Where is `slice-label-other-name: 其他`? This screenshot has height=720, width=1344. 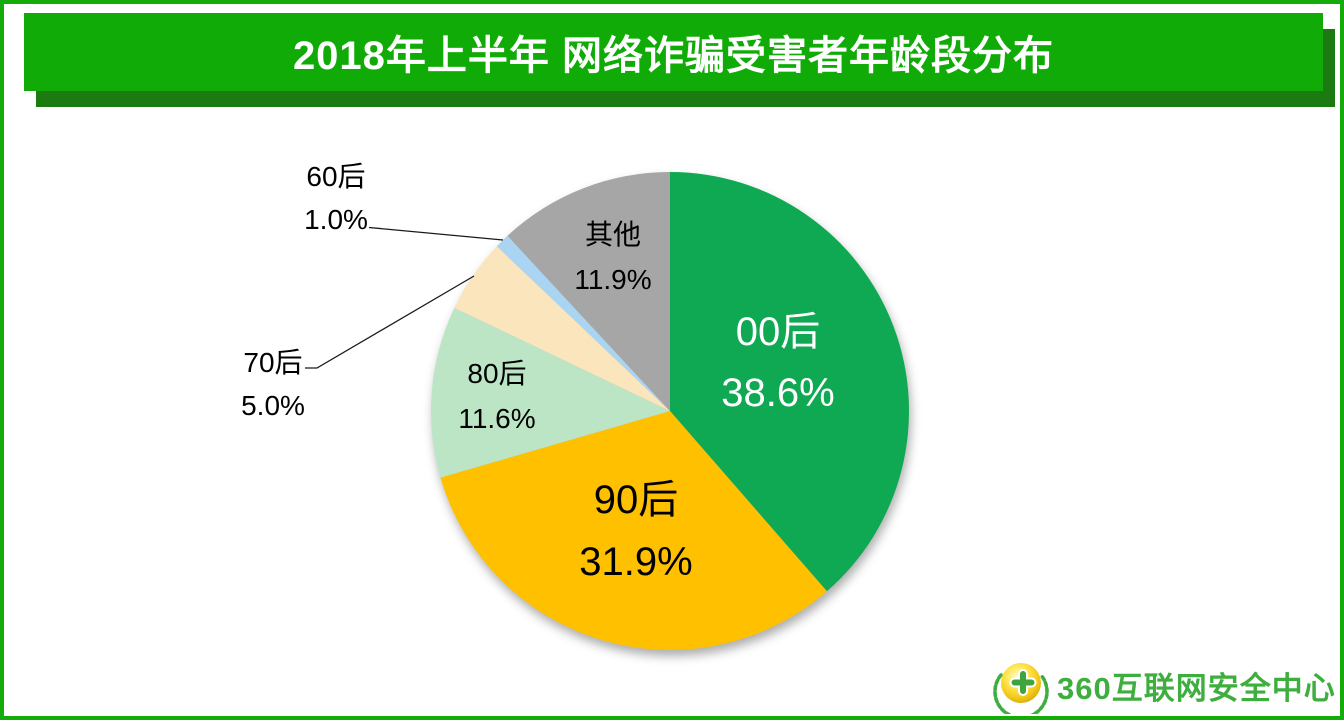 slice-label-other-name: 其他 is located at coordinates (613, 234).